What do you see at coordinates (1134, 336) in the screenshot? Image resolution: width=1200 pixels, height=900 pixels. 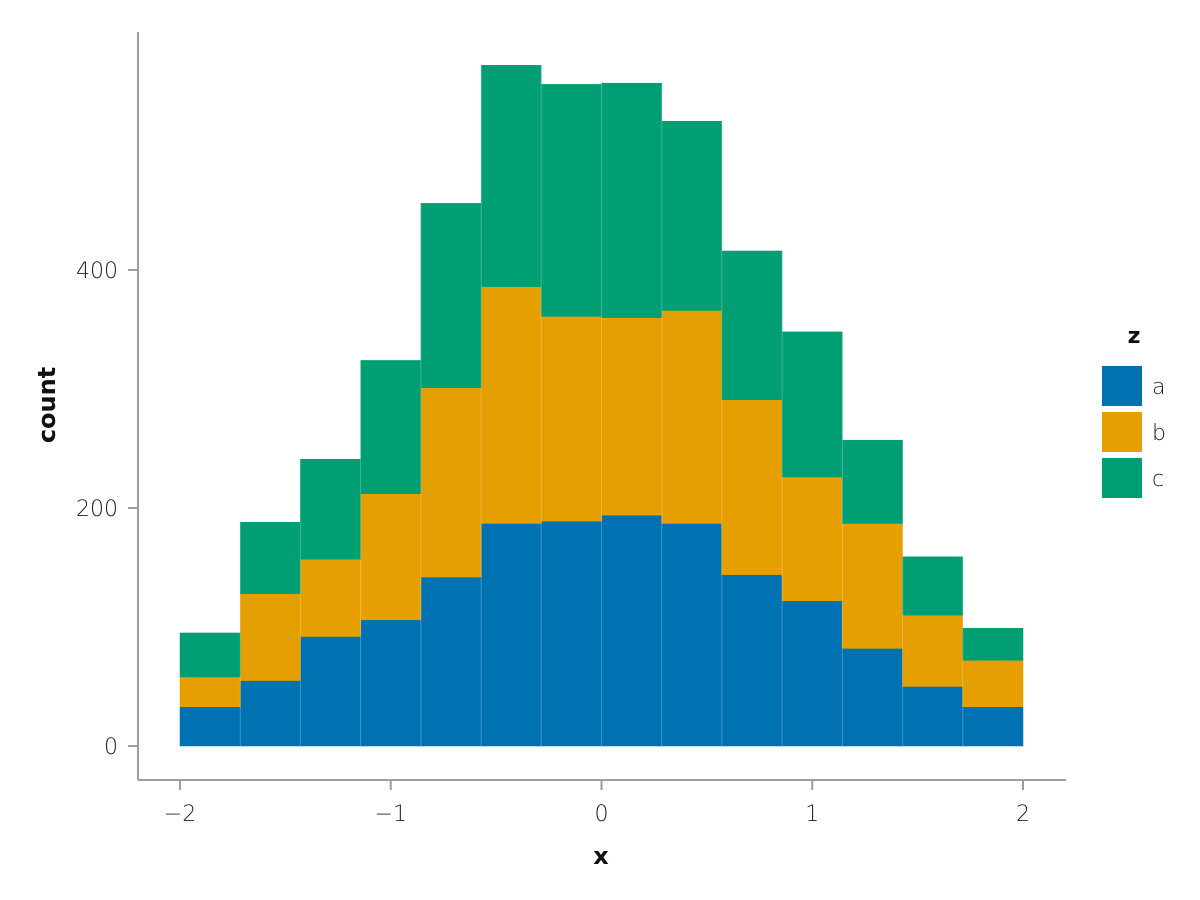 I see `legend-title: z` at bounding box center [1134, 336].